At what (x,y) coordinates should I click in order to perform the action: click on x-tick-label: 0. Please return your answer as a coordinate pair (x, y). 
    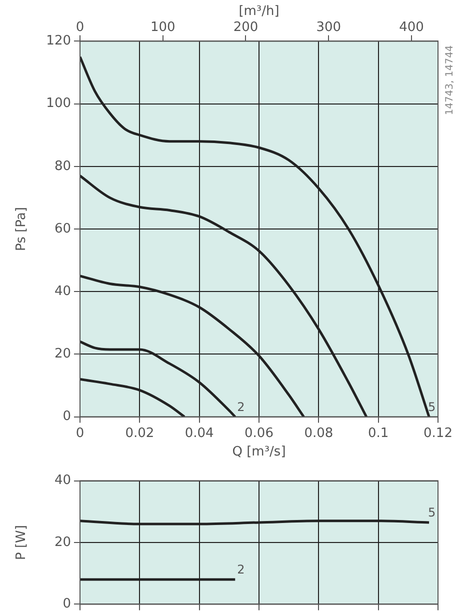
    Looking at the image, I should click on (80, 433).